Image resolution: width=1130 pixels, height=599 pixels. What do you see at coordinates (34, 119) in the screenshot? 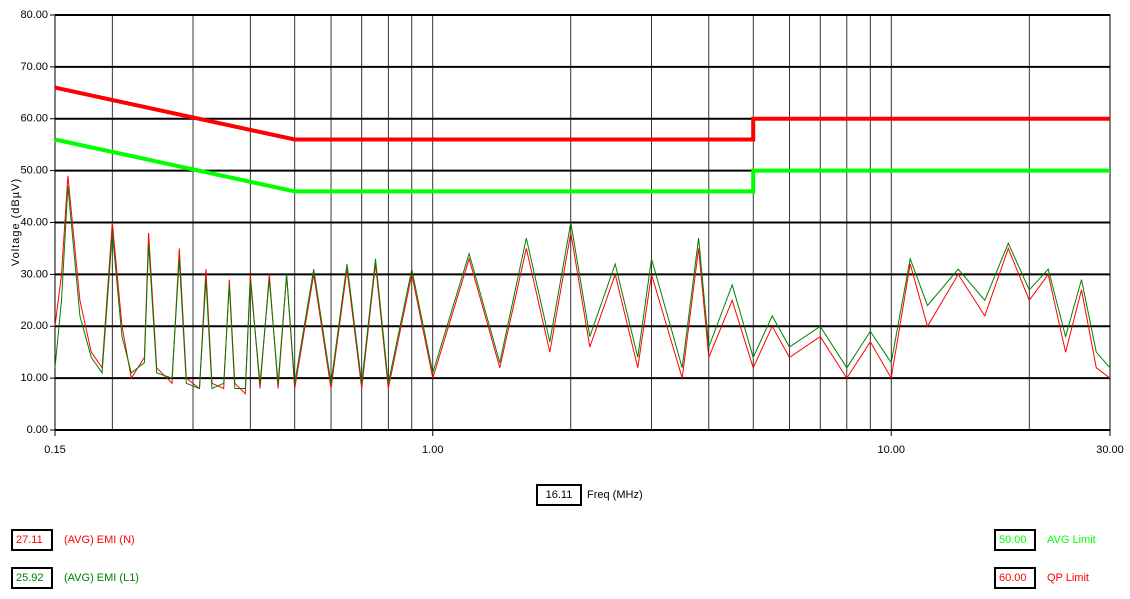
I see `y-tick-label: 60.00` at bounding box center [34, 119].